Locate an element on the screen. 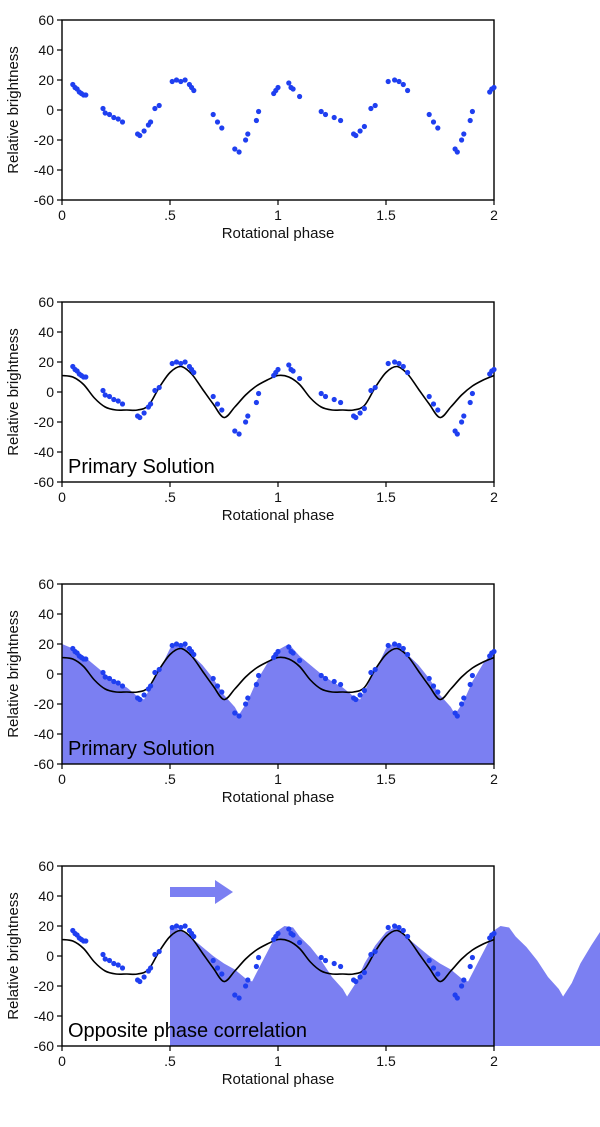 Image resolution: width=600 pixels, height=1127 pixels. y-tick-label: 20 is located at coordinates (46, 362).